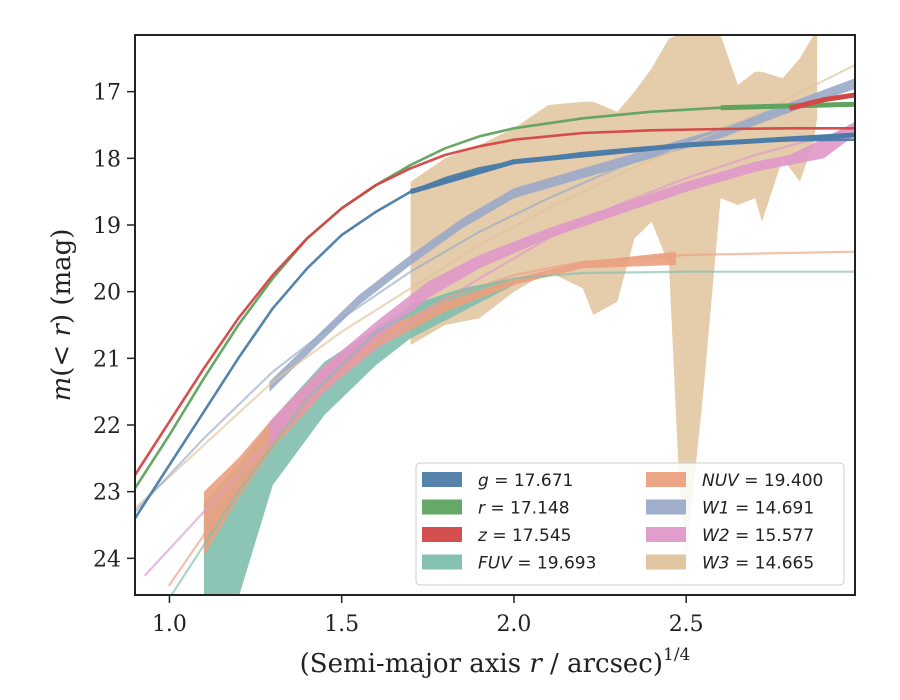 The image size is (900, 700). I want to click on x-axis-label-var: r, so click(536, 664).